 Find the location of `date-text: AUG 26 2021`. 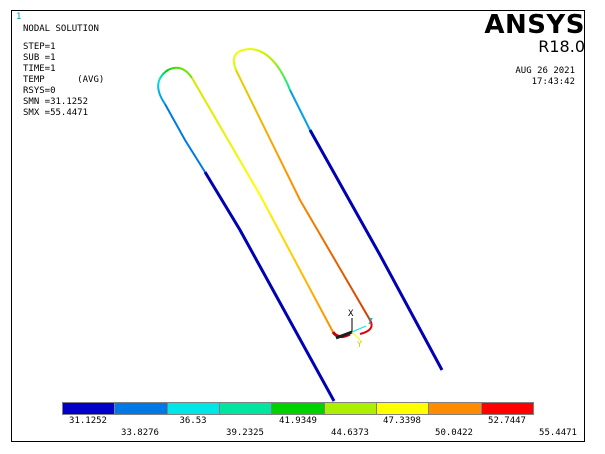

date-text: AUG 26 2021 is located at coordinates (545, 71).